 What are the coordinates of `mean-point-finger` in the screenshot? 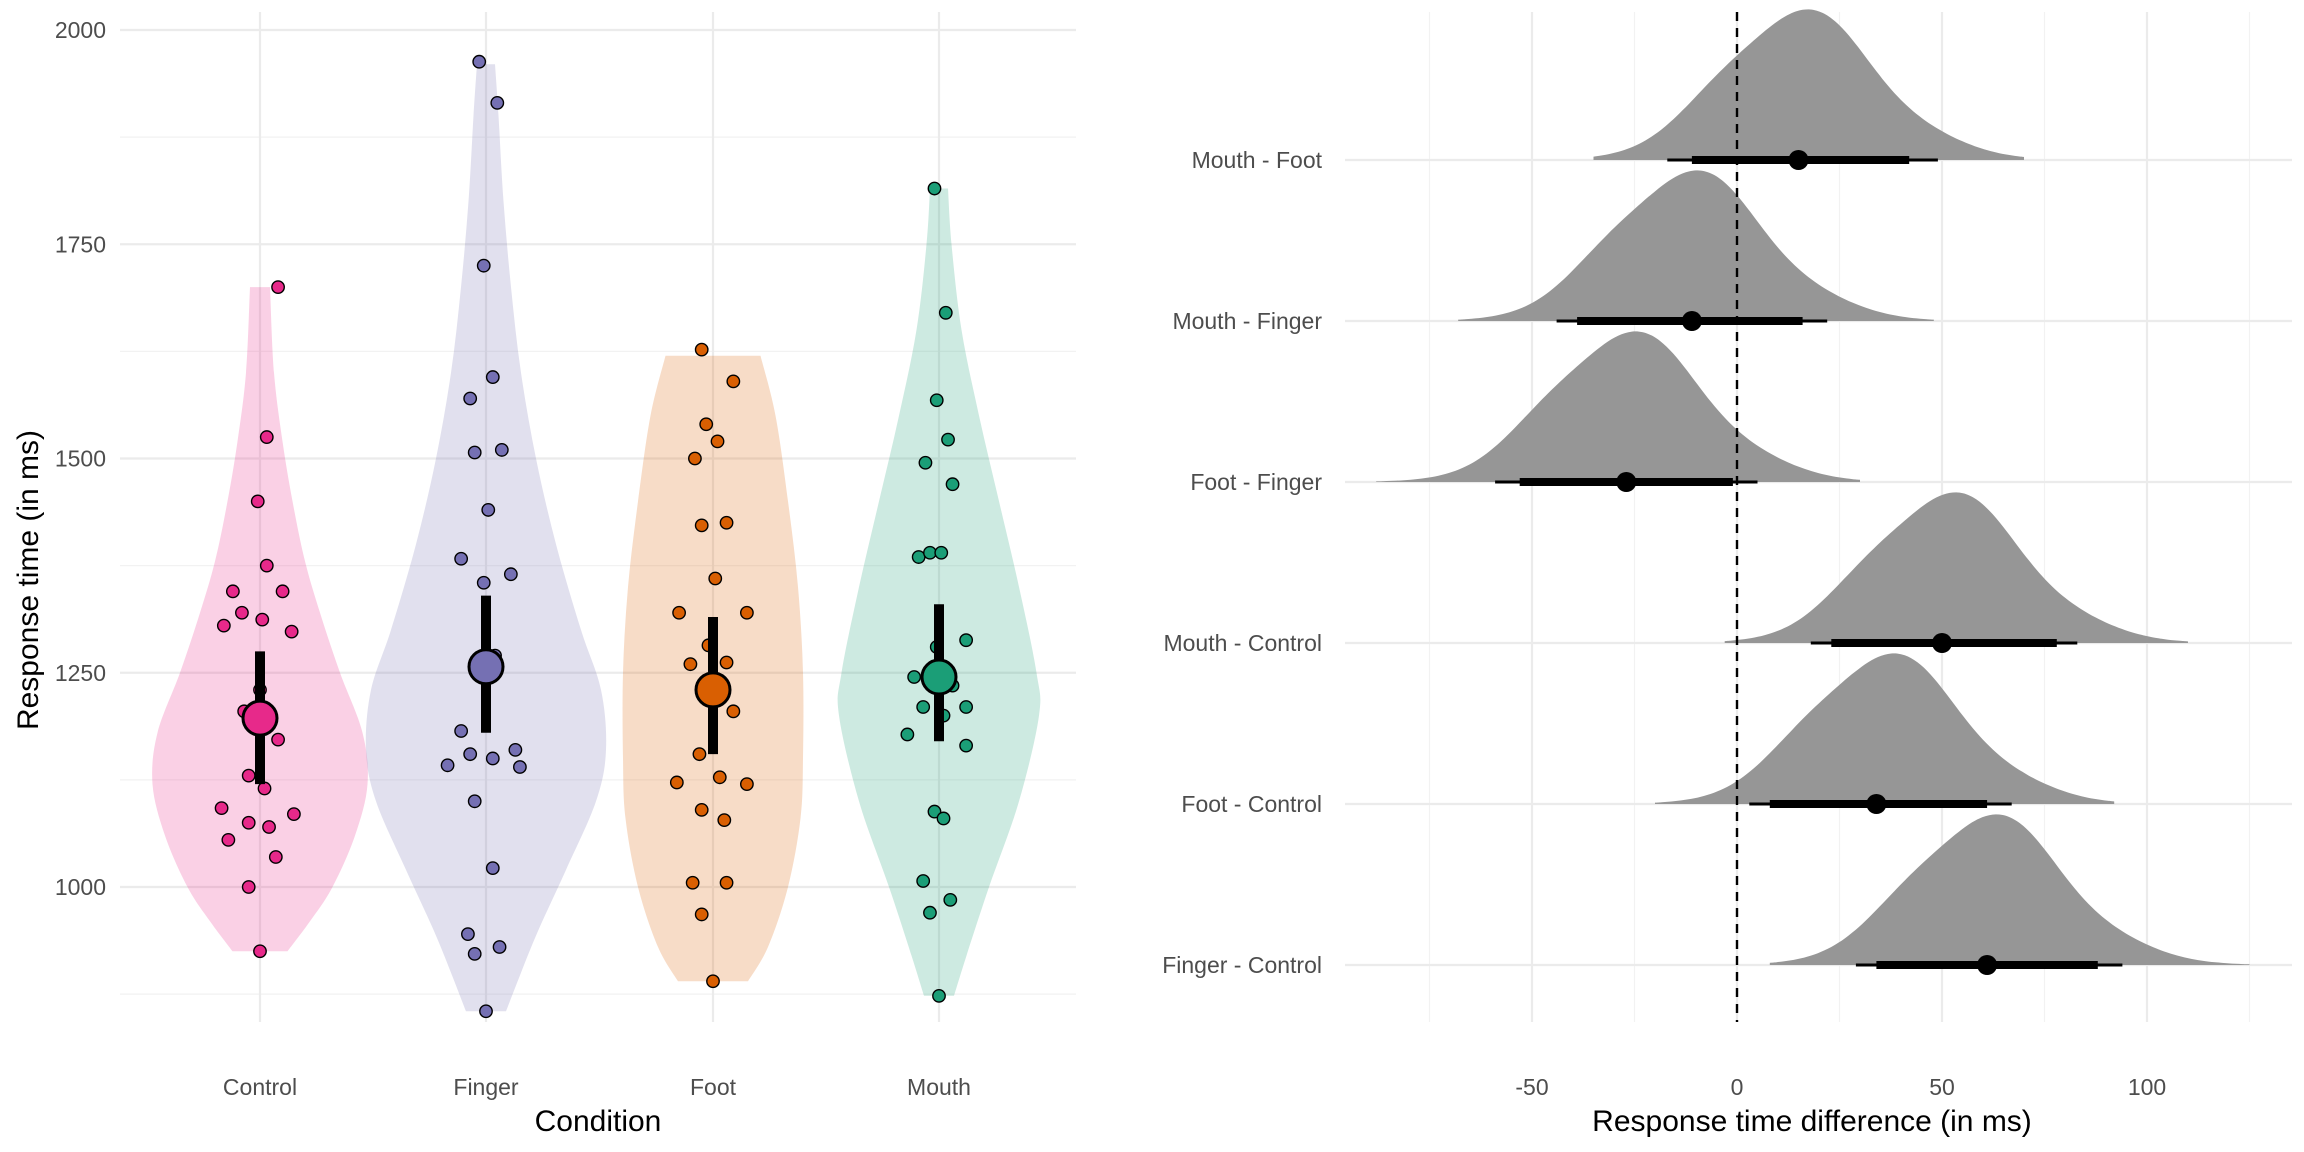 It's located at (486, 667).